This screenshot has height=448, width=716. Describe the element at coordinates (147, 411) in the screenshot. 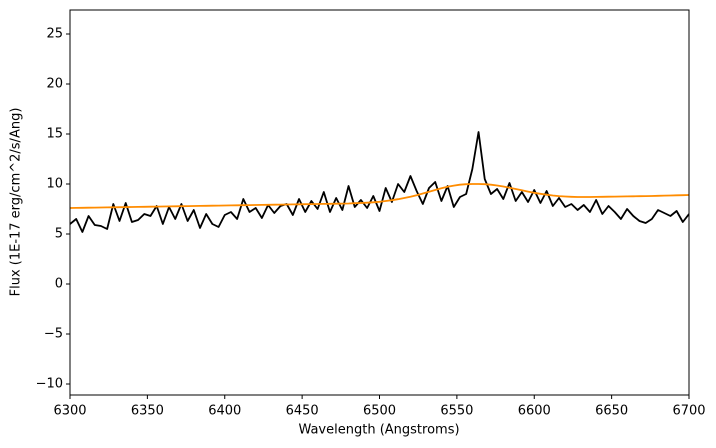

I see `x-tick-label: 6350` at that location.